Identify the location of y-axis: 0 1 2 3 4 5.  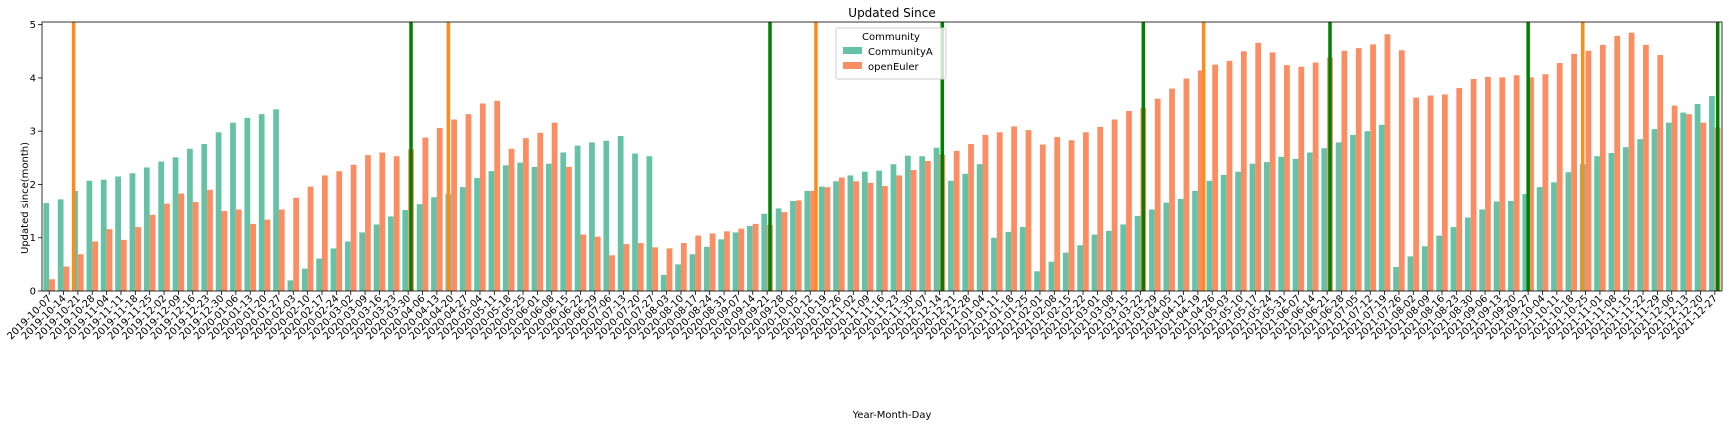
(36, 159).